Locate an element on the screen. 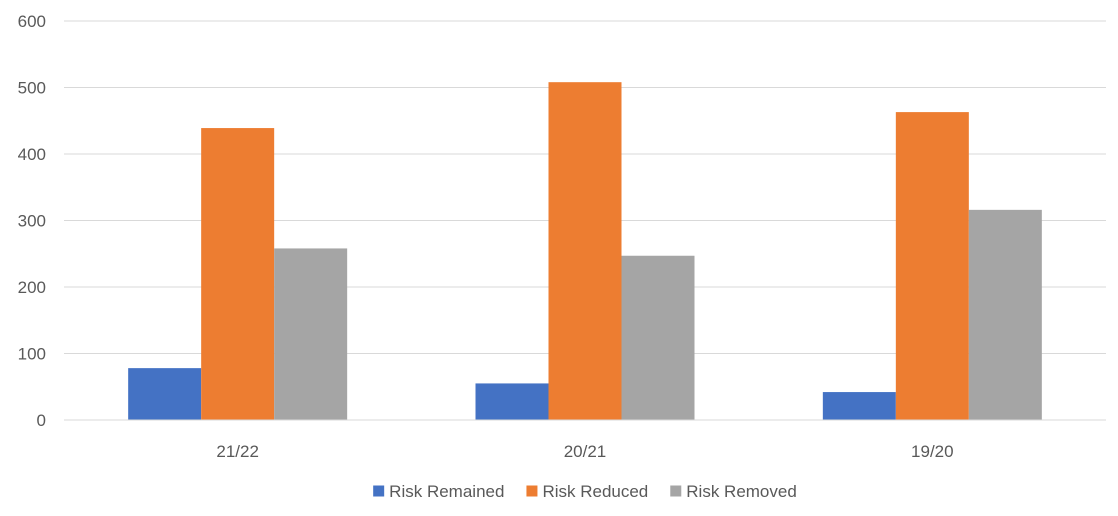  y-tick-label: 300 is located at coordinates (32, 221).